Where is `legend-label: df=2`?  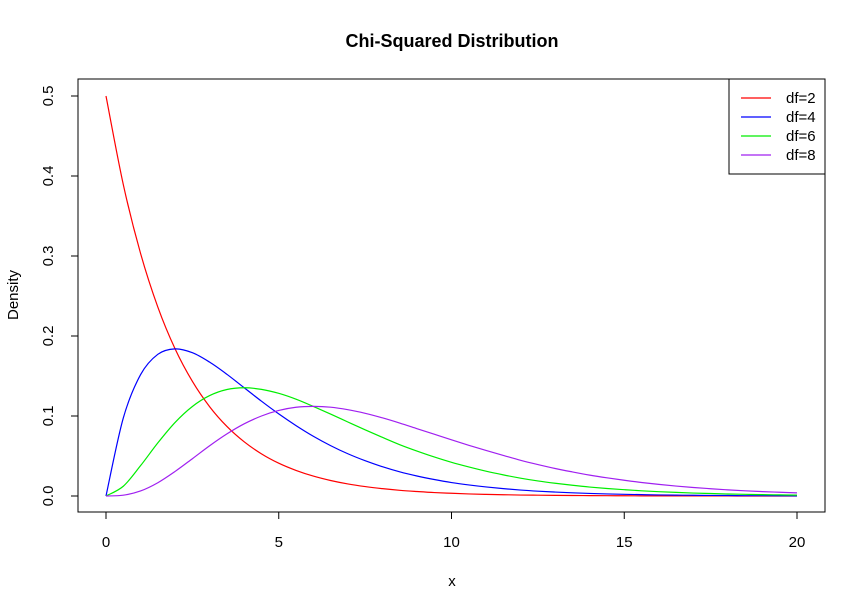
legend-label: df=2 is located at coordinates (801, 98).